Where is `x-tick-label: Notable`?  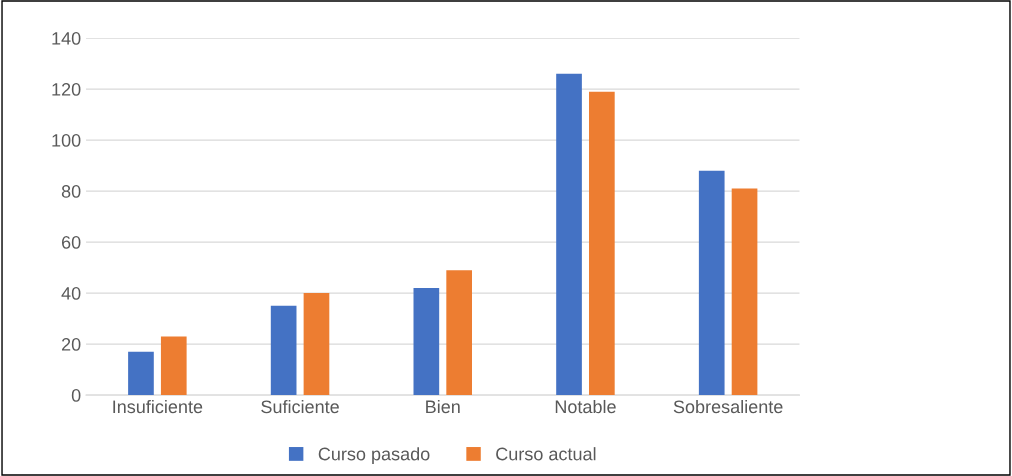
x-tick-label: Notable is located at coordinates (585, 406).